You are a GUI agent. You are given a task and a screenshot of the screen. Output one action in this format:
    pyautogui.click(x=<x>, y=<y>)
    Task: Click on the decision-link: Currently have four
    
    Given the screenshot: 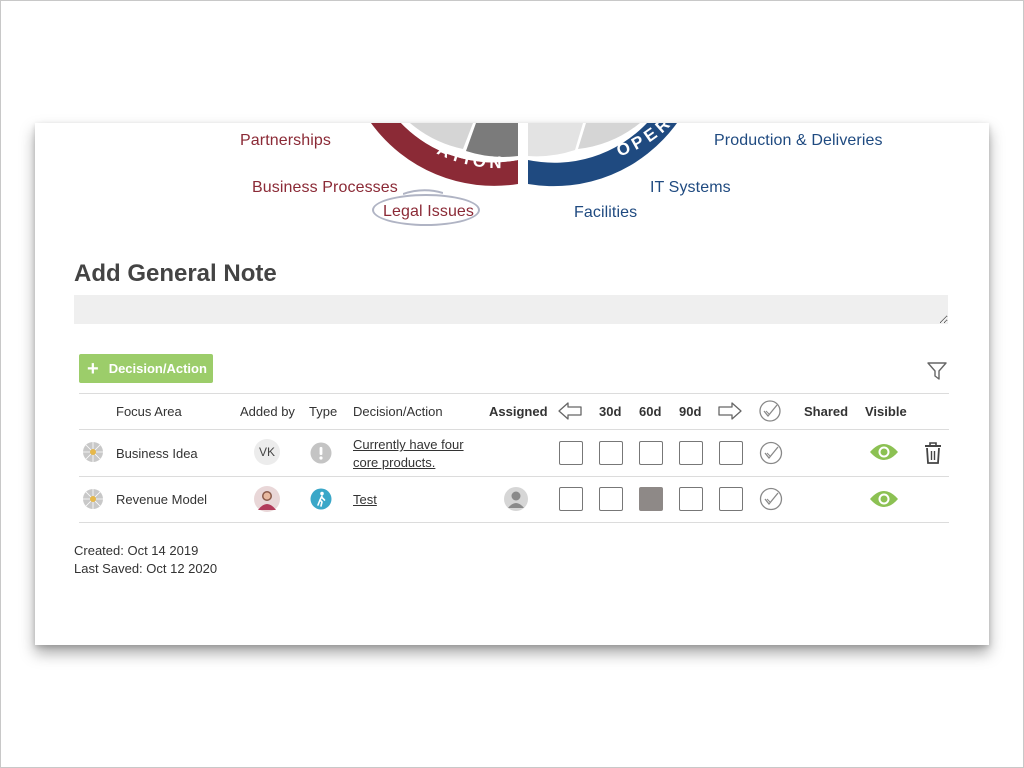 What is the action you would take?
    pyautogui.click(x=408, y=444)
    